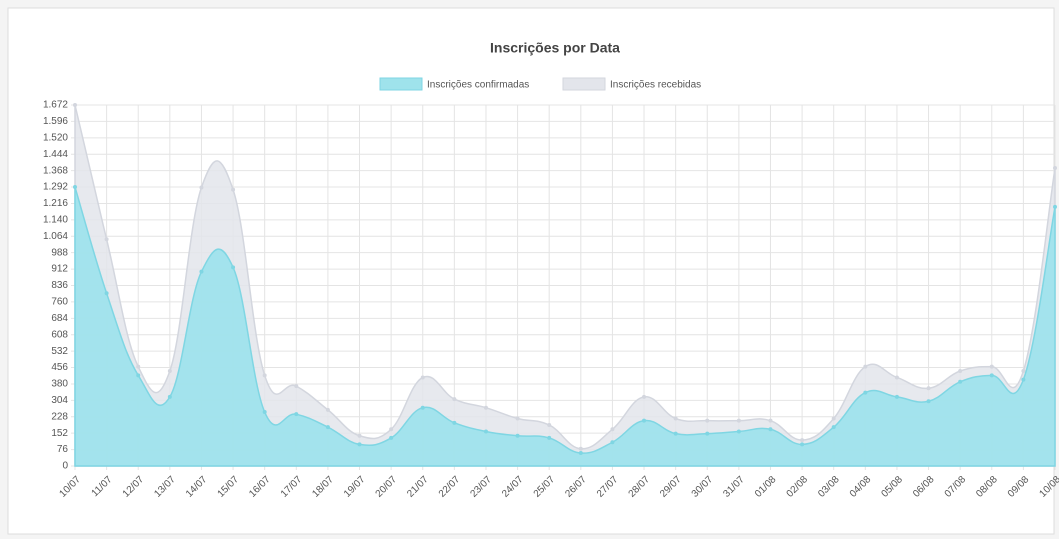  What do you see at coordinates (59, 252) in the screenshot?
I see `y-tick-label: 988` at bounding box center [59, 252].